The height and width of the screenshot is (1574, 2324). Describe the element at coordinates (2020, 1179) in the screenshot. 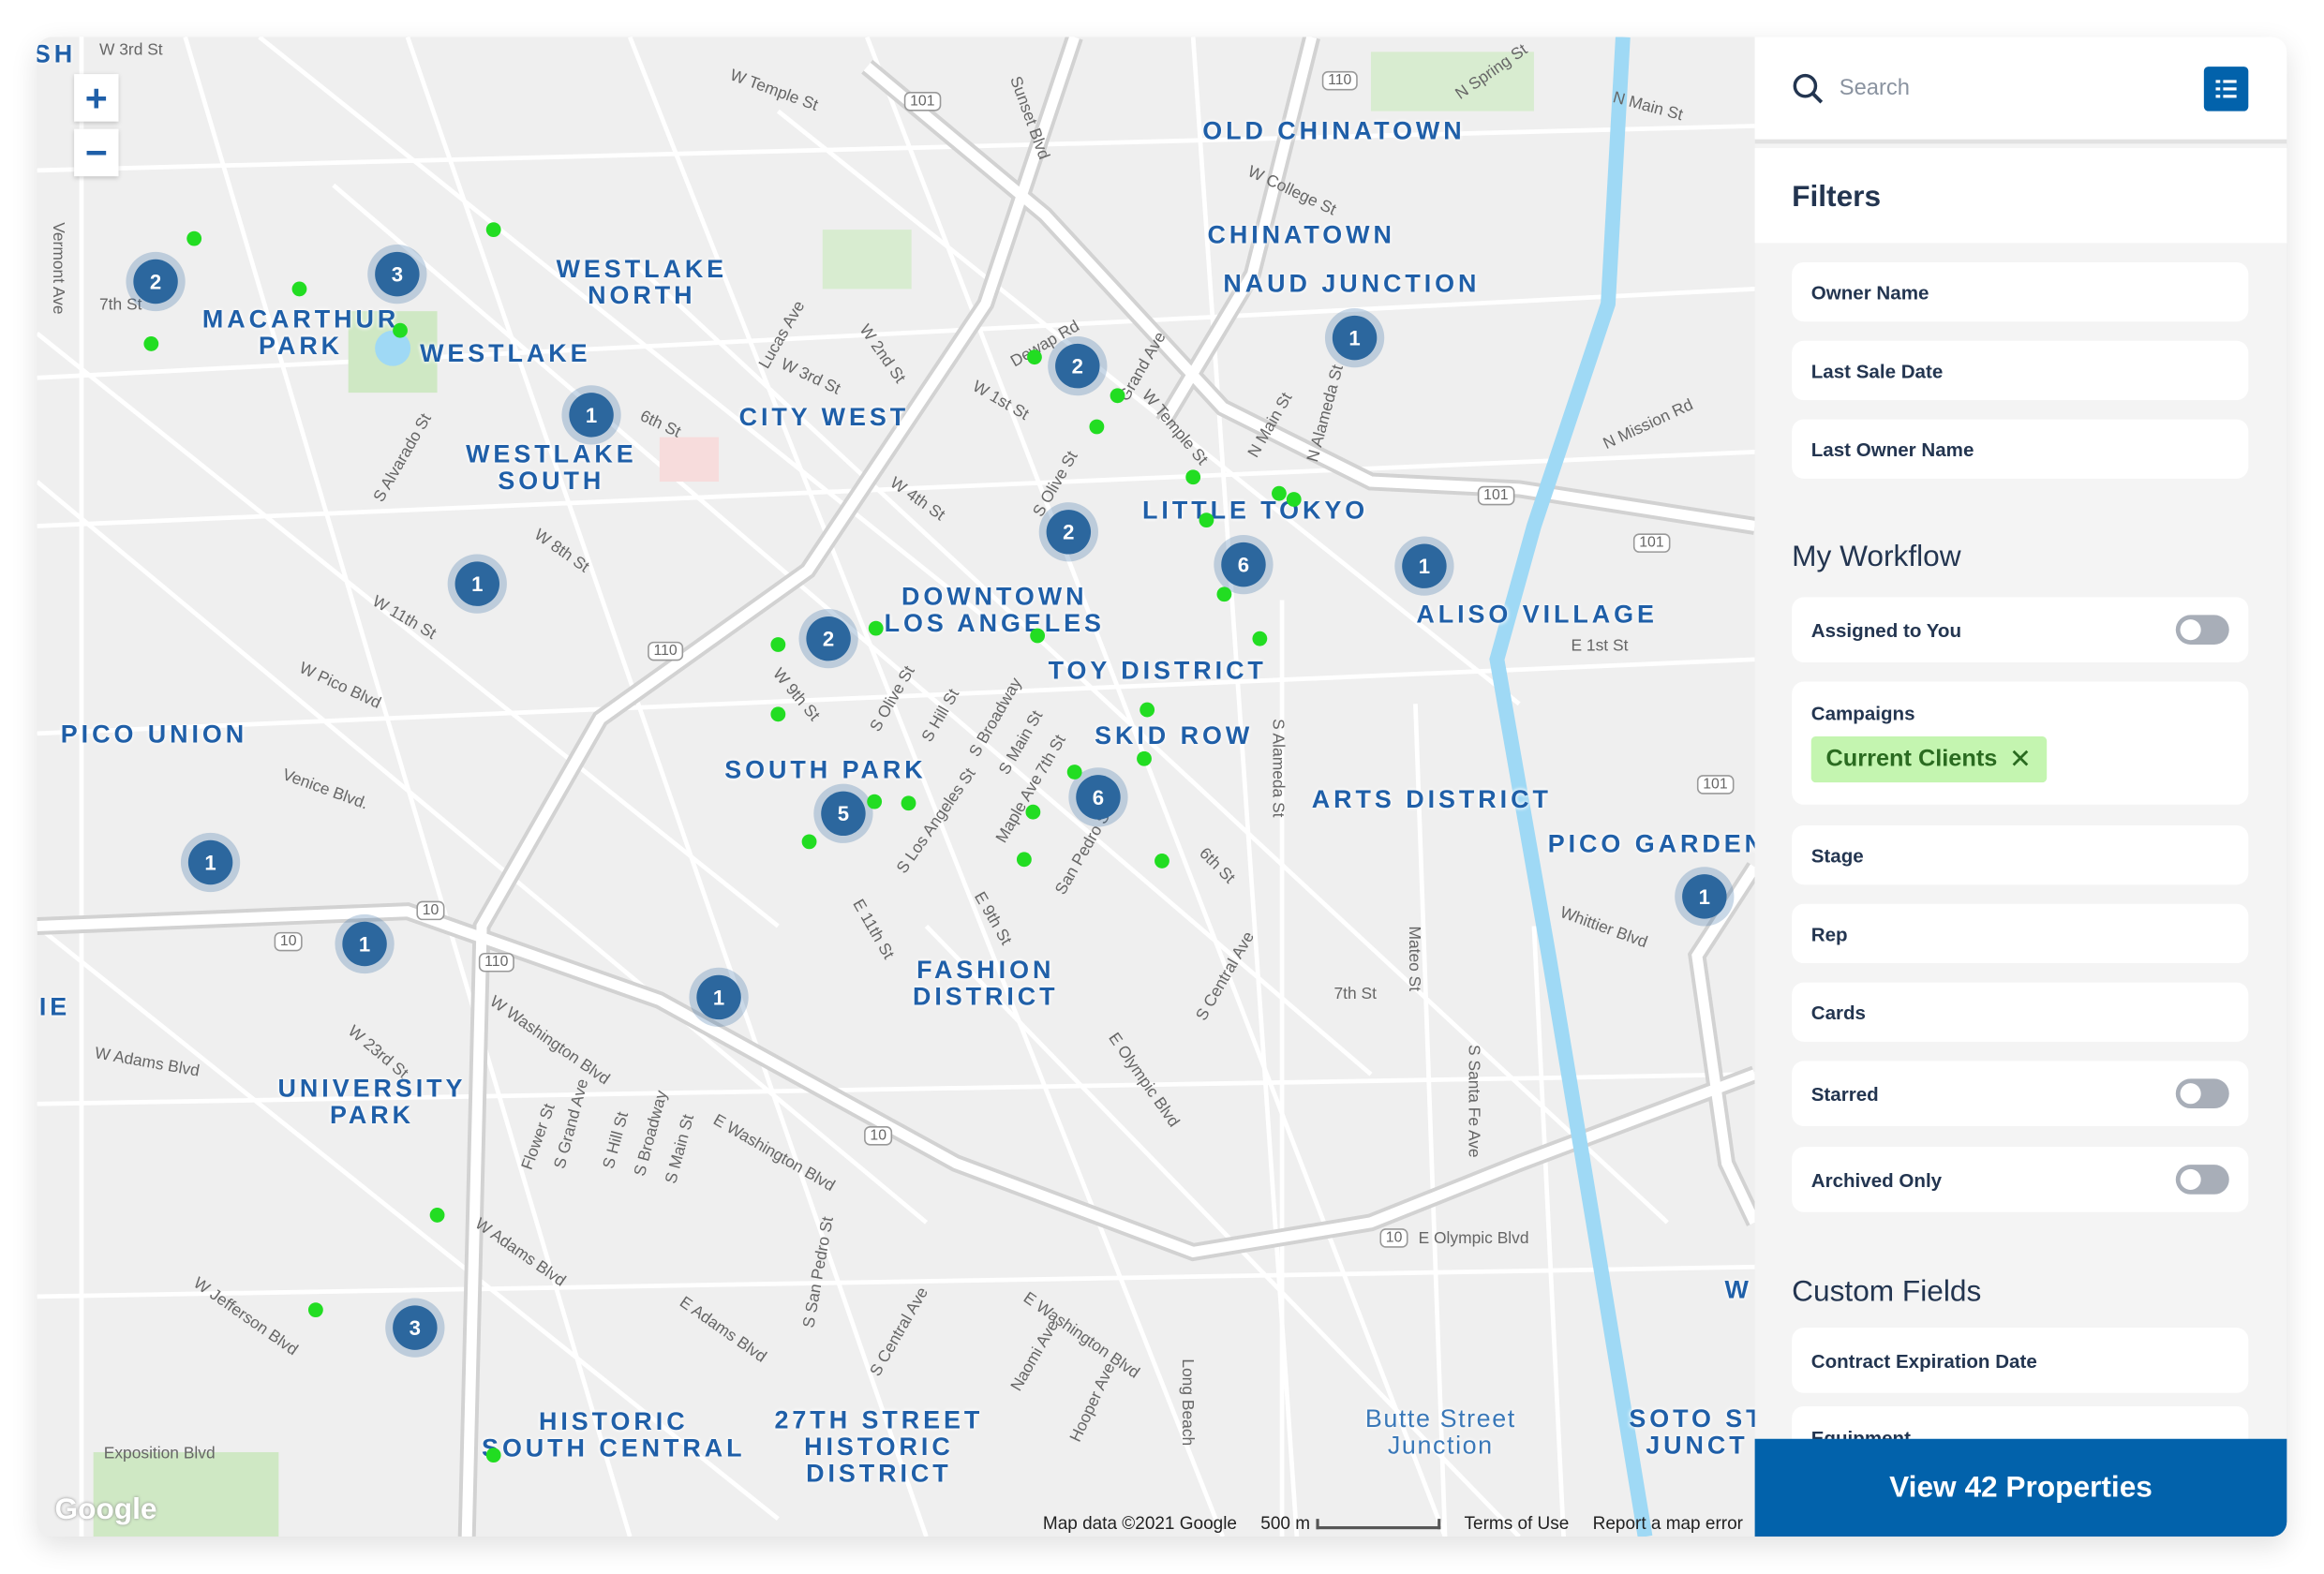

I see `archived-only-filter: Archived Only` at that location.